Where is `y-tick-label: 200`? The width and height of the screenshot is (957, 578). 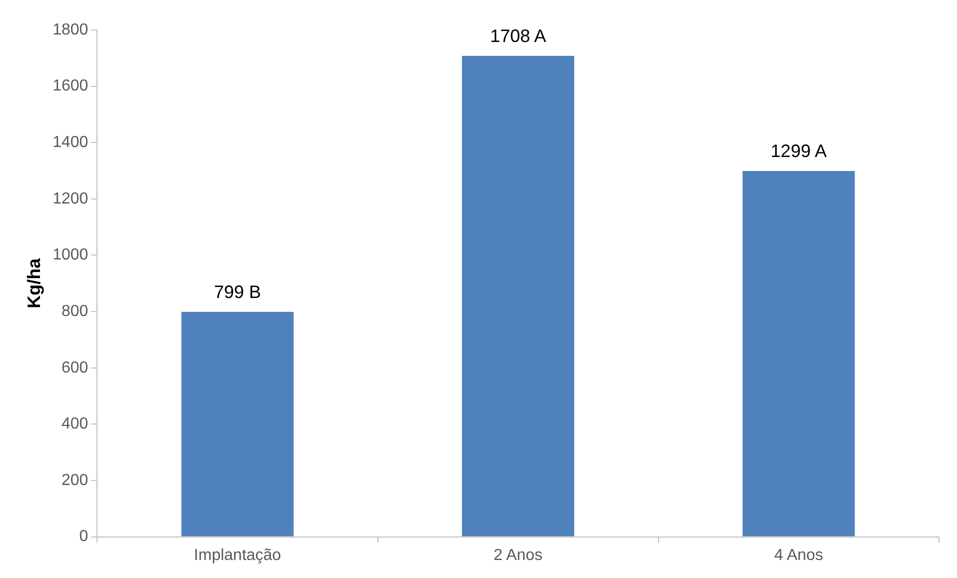
y-tick-label: 200 is located at coordinates (74, 480).